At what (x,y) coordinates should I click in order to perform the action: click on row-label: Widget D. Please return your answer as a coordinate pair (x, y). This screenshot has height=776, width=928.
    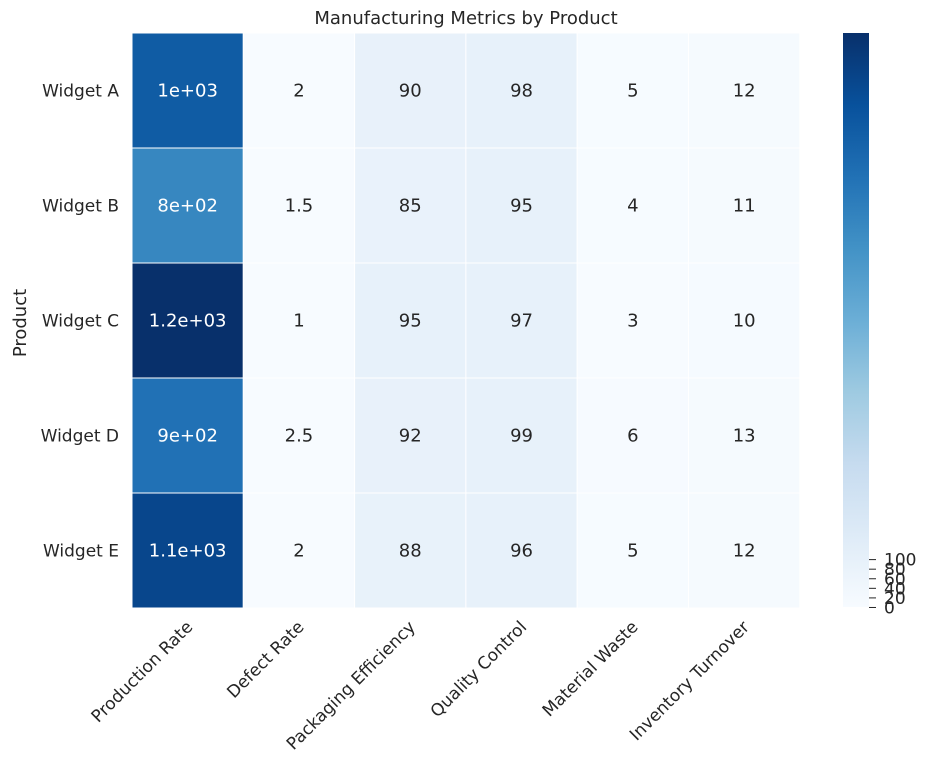
    Looking at the image, I should click on (80, 437).